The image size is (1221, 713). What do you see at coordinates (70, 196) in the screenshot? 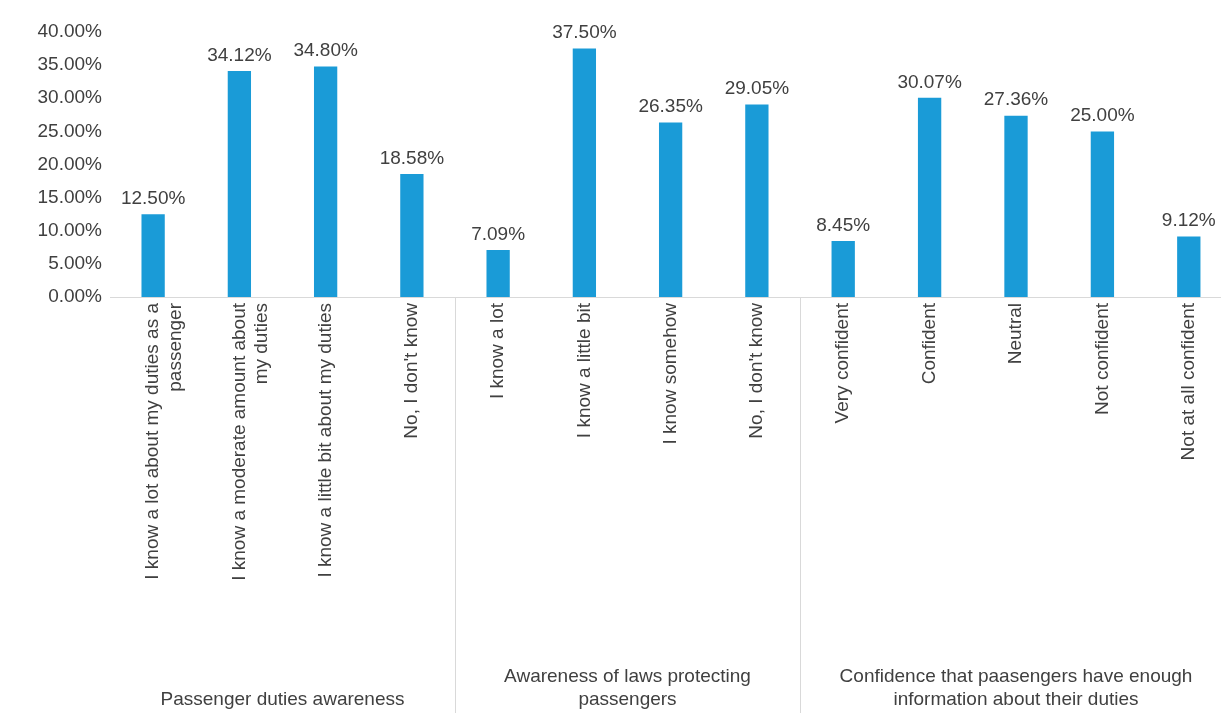
I see `y-tick-label: 15.00%` at bounding box center [70, 196].